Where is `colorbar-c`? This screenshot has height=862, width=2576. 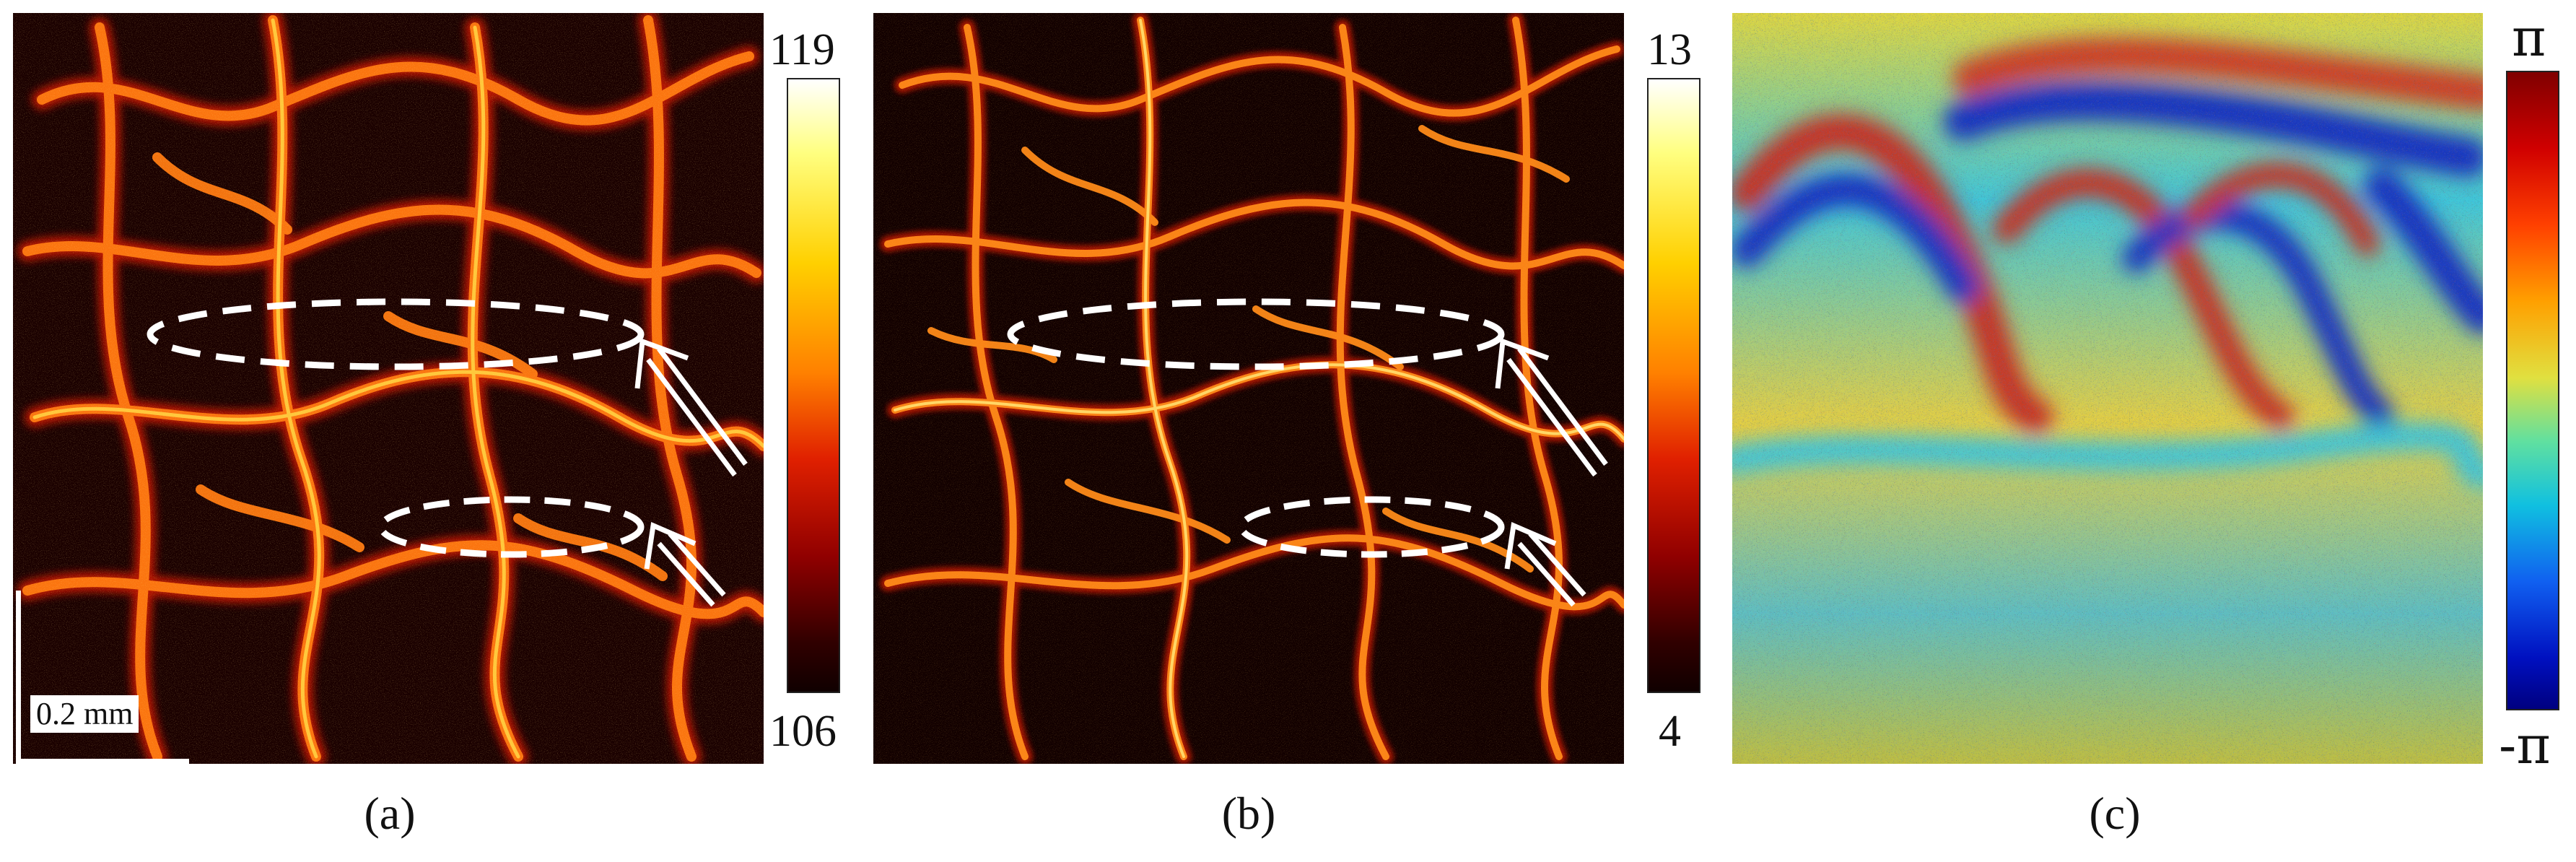
colorbar-c is located at coordinates (2532, 390).